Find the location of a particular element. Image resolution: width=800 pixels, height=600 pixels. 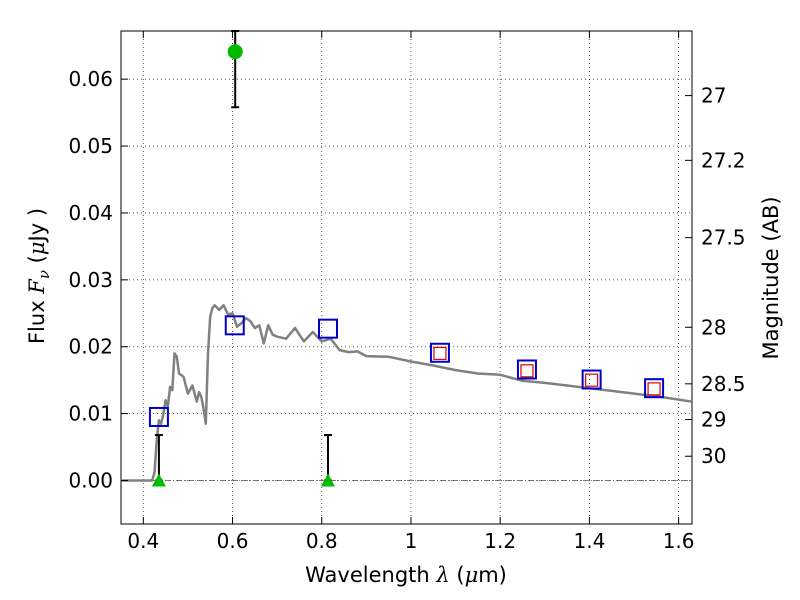

x-tick-label: 0.8 is located at coordinates (322, 541).